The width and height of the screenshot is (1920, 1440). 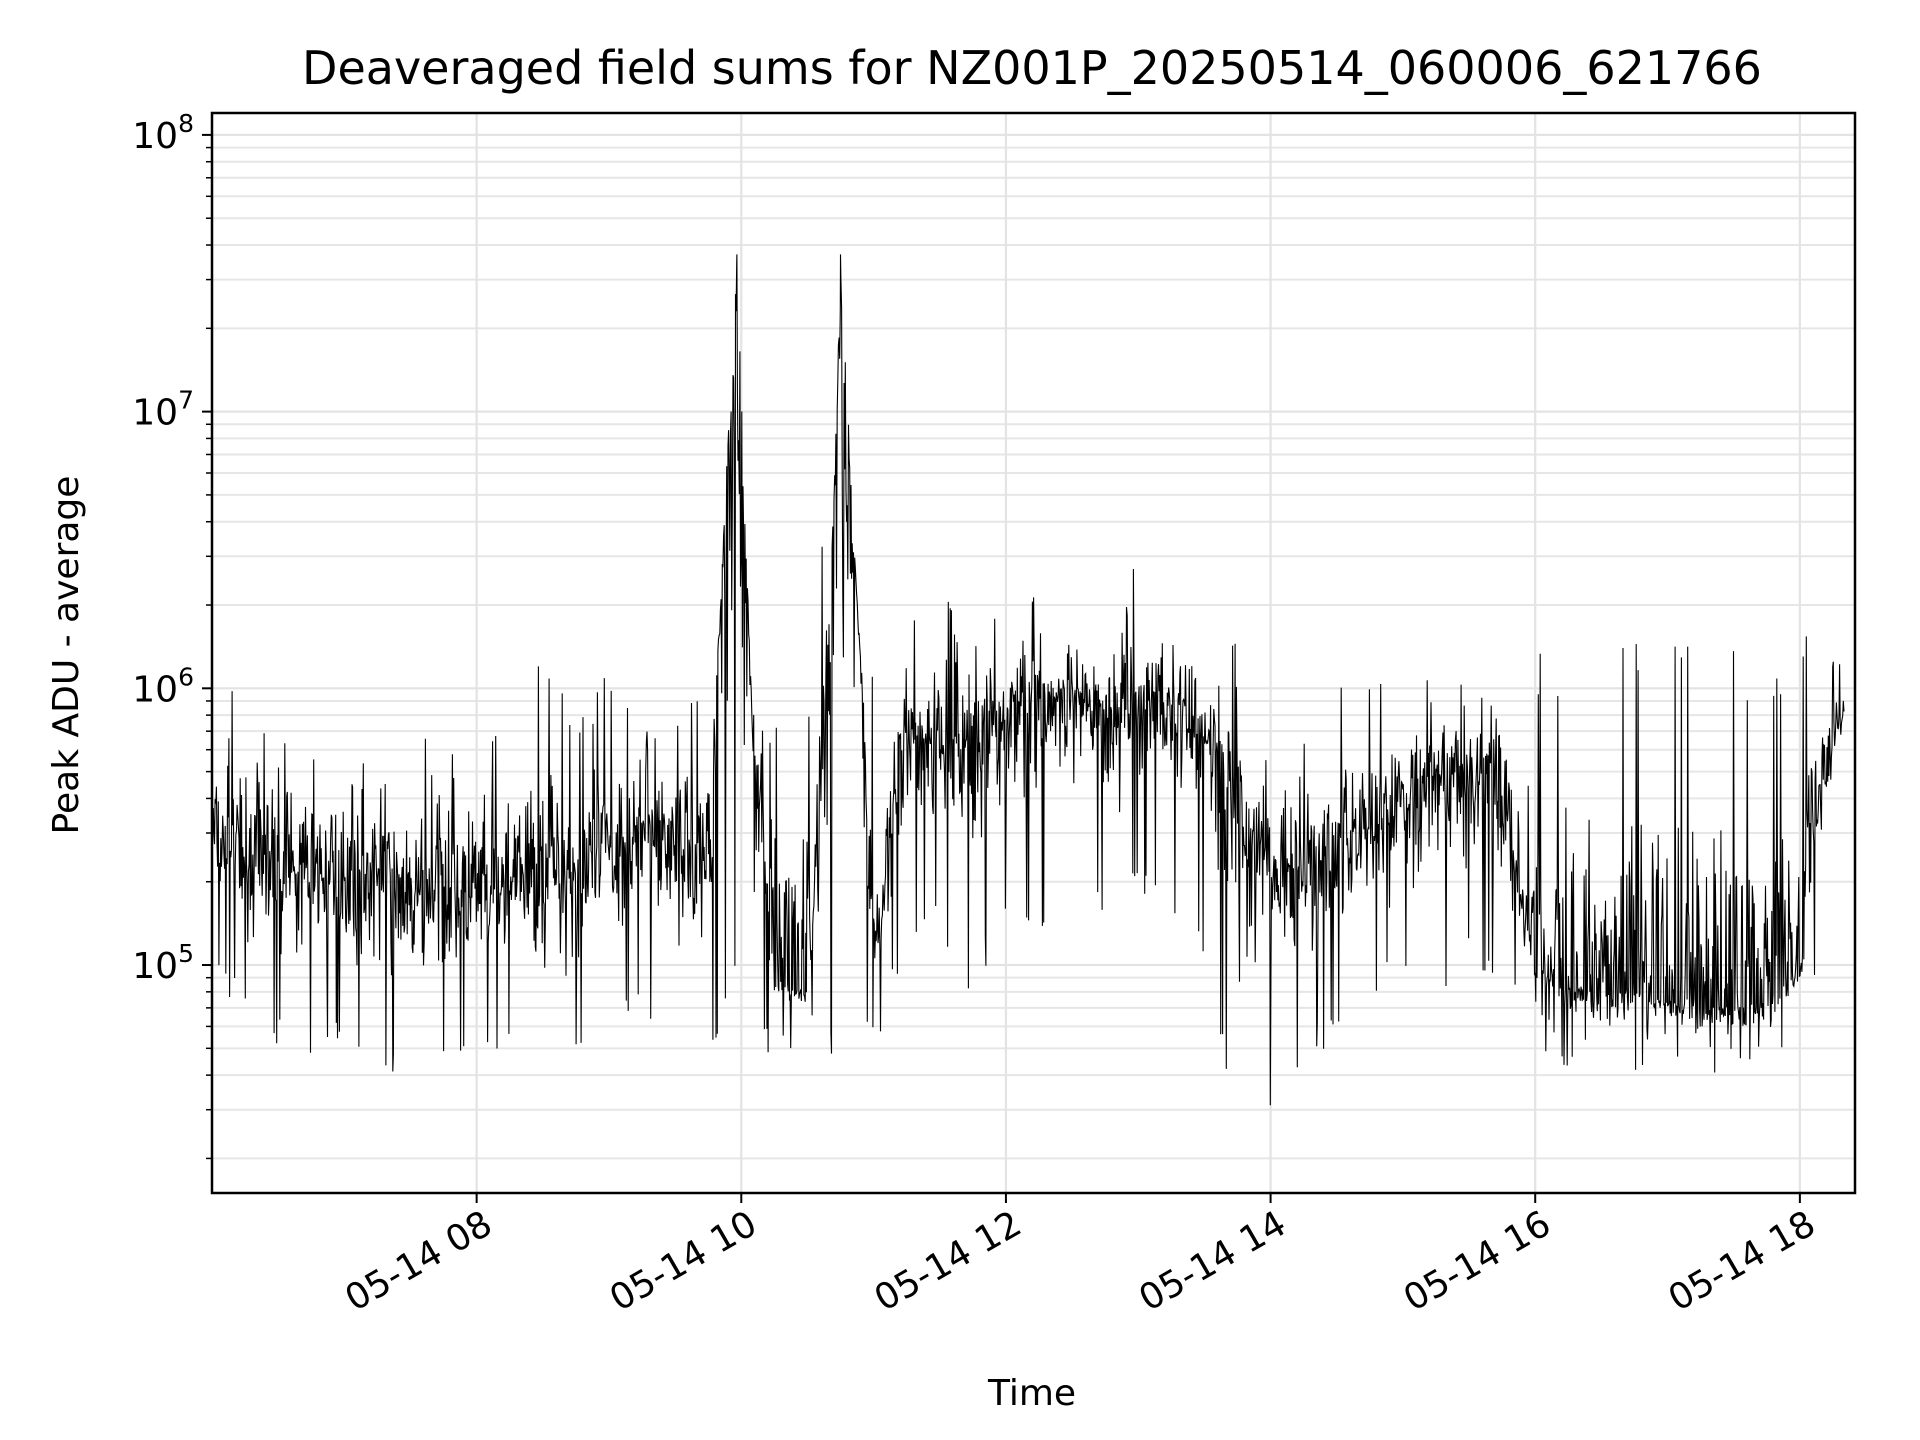 I want to click on y-tick-label: 10⁸, so click(x=163, y=133).